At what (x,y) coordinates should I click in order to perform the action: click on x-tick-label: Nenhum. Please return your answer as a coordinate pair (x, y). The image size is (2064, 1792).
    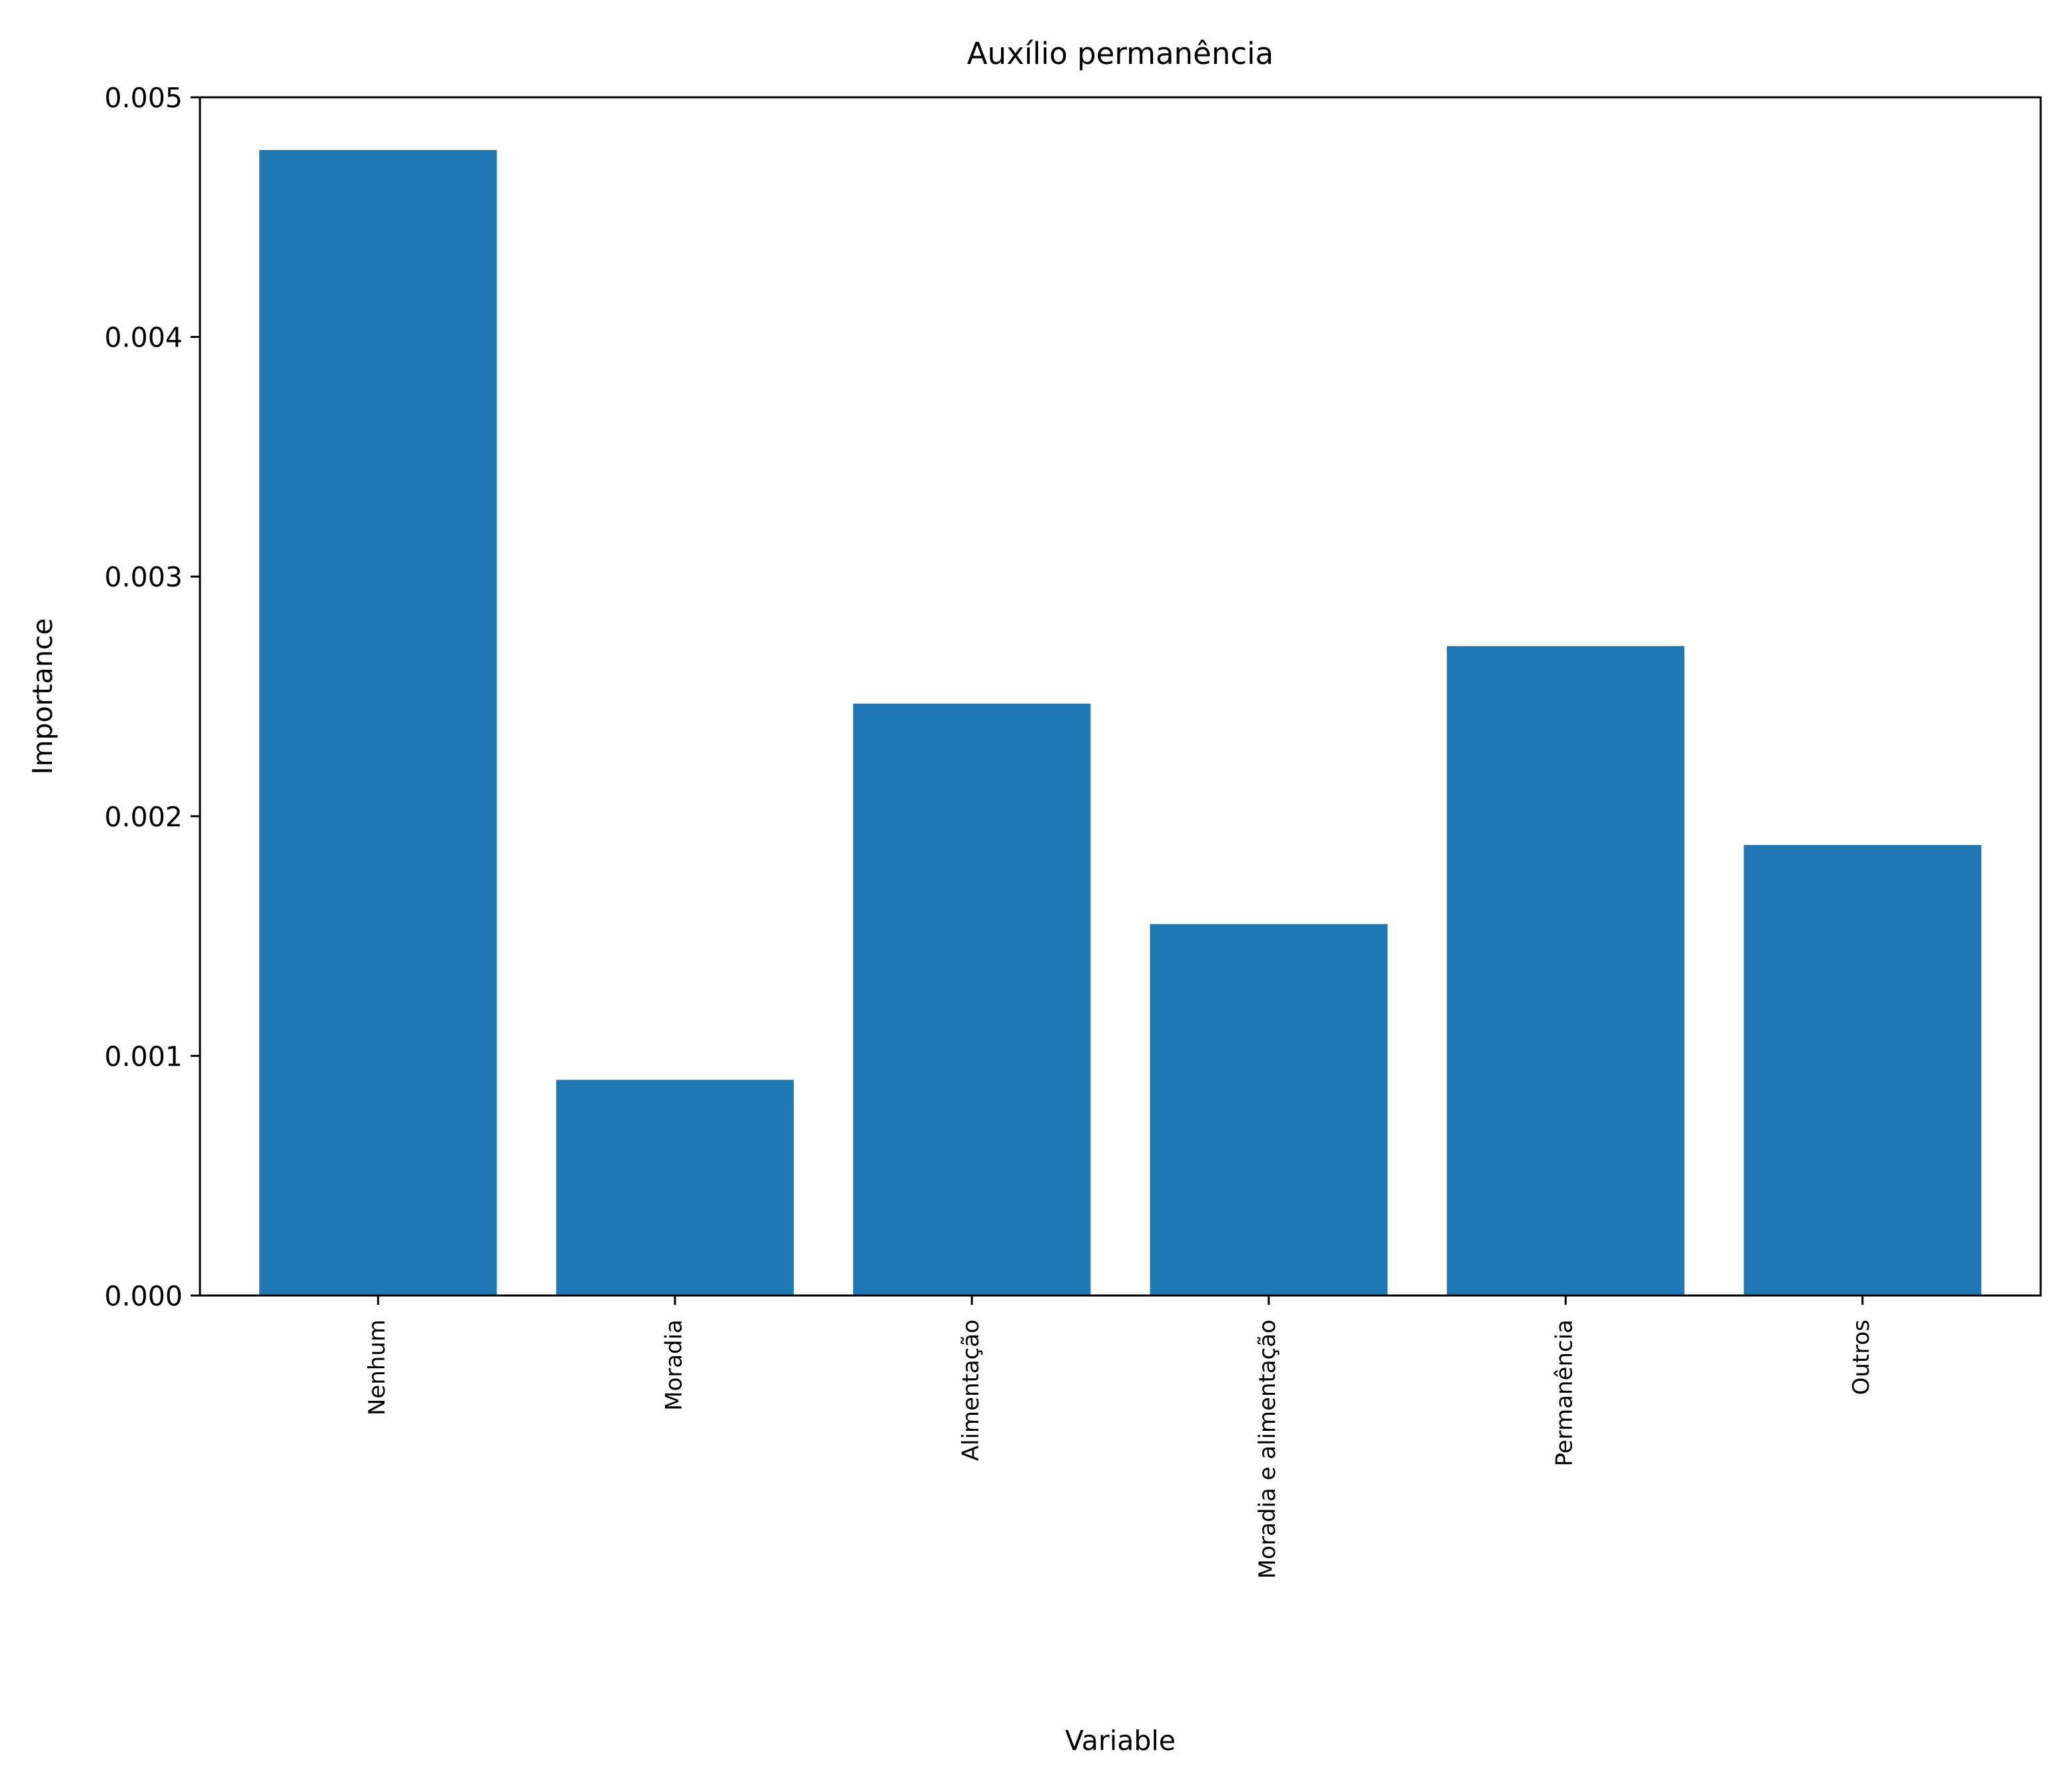
    Looking at the image, I should click on (377, 1367).